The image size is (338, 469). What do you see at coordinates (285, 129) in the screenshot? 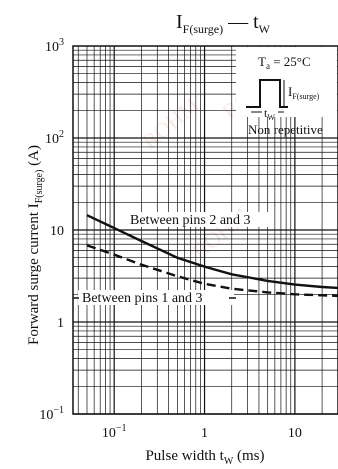
I see `inset-note: Non repetitive` at bounding box center [285, 129].